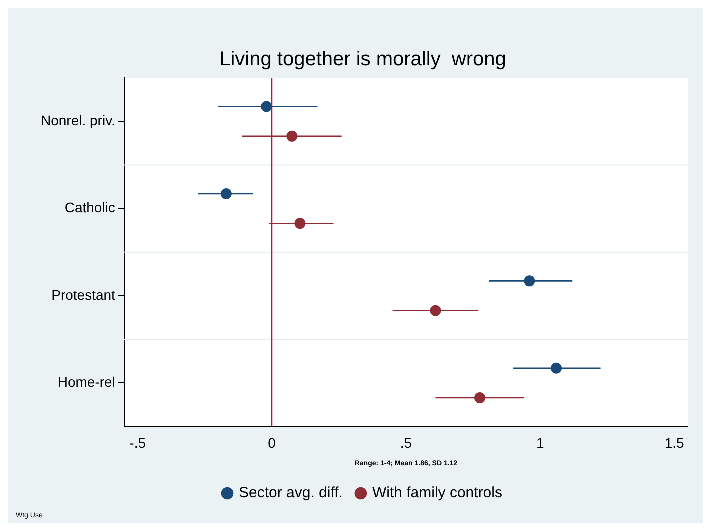  I want to click on y-tick-label: Home-rel, so click(87, 382).